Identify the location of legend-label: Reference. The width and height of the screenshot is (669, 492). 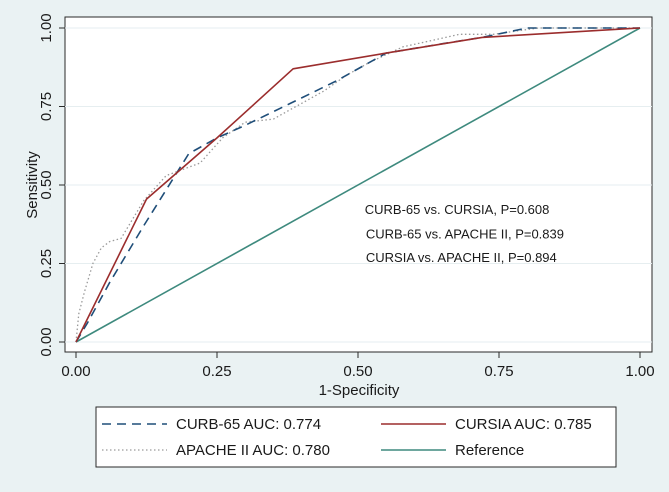
(489, 450).